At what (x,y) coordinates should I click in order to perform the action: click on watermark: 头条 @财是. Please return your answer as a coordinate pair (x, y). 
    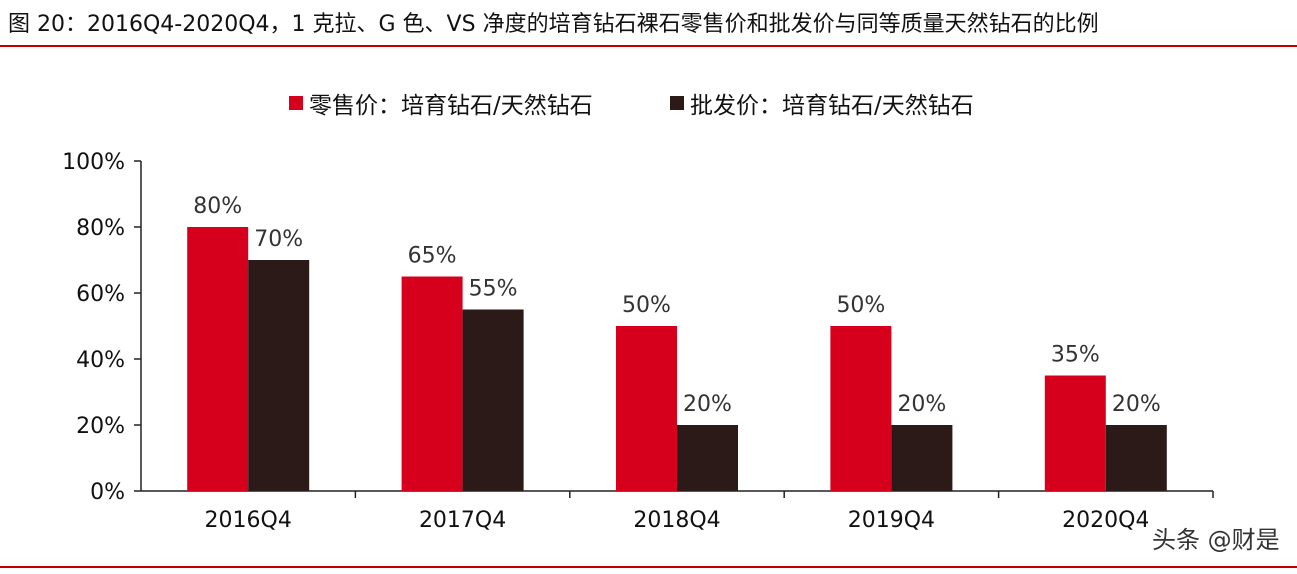
    Looking at the image, I should click on (1216, 537).